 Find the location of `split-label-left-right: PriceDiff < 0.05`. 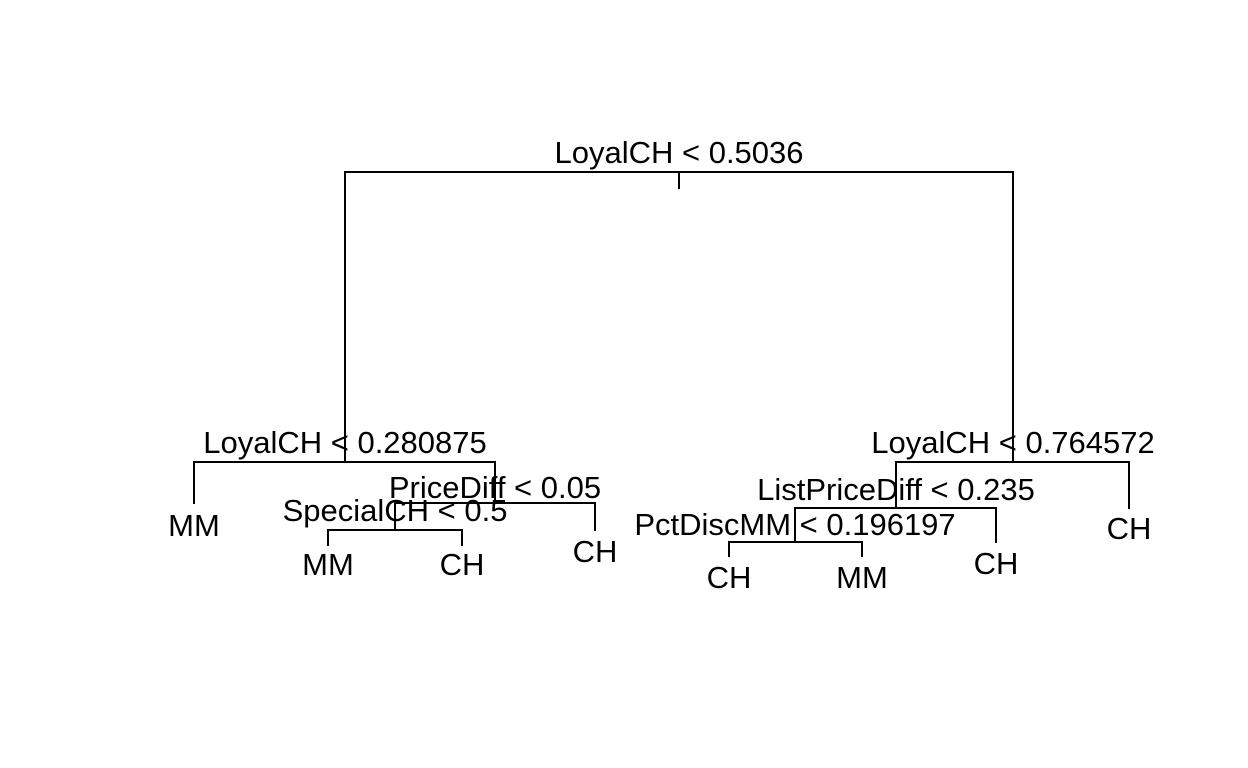

split-label-left-right: PriceDiff < 0.05 is located at coordinates (495, 487).